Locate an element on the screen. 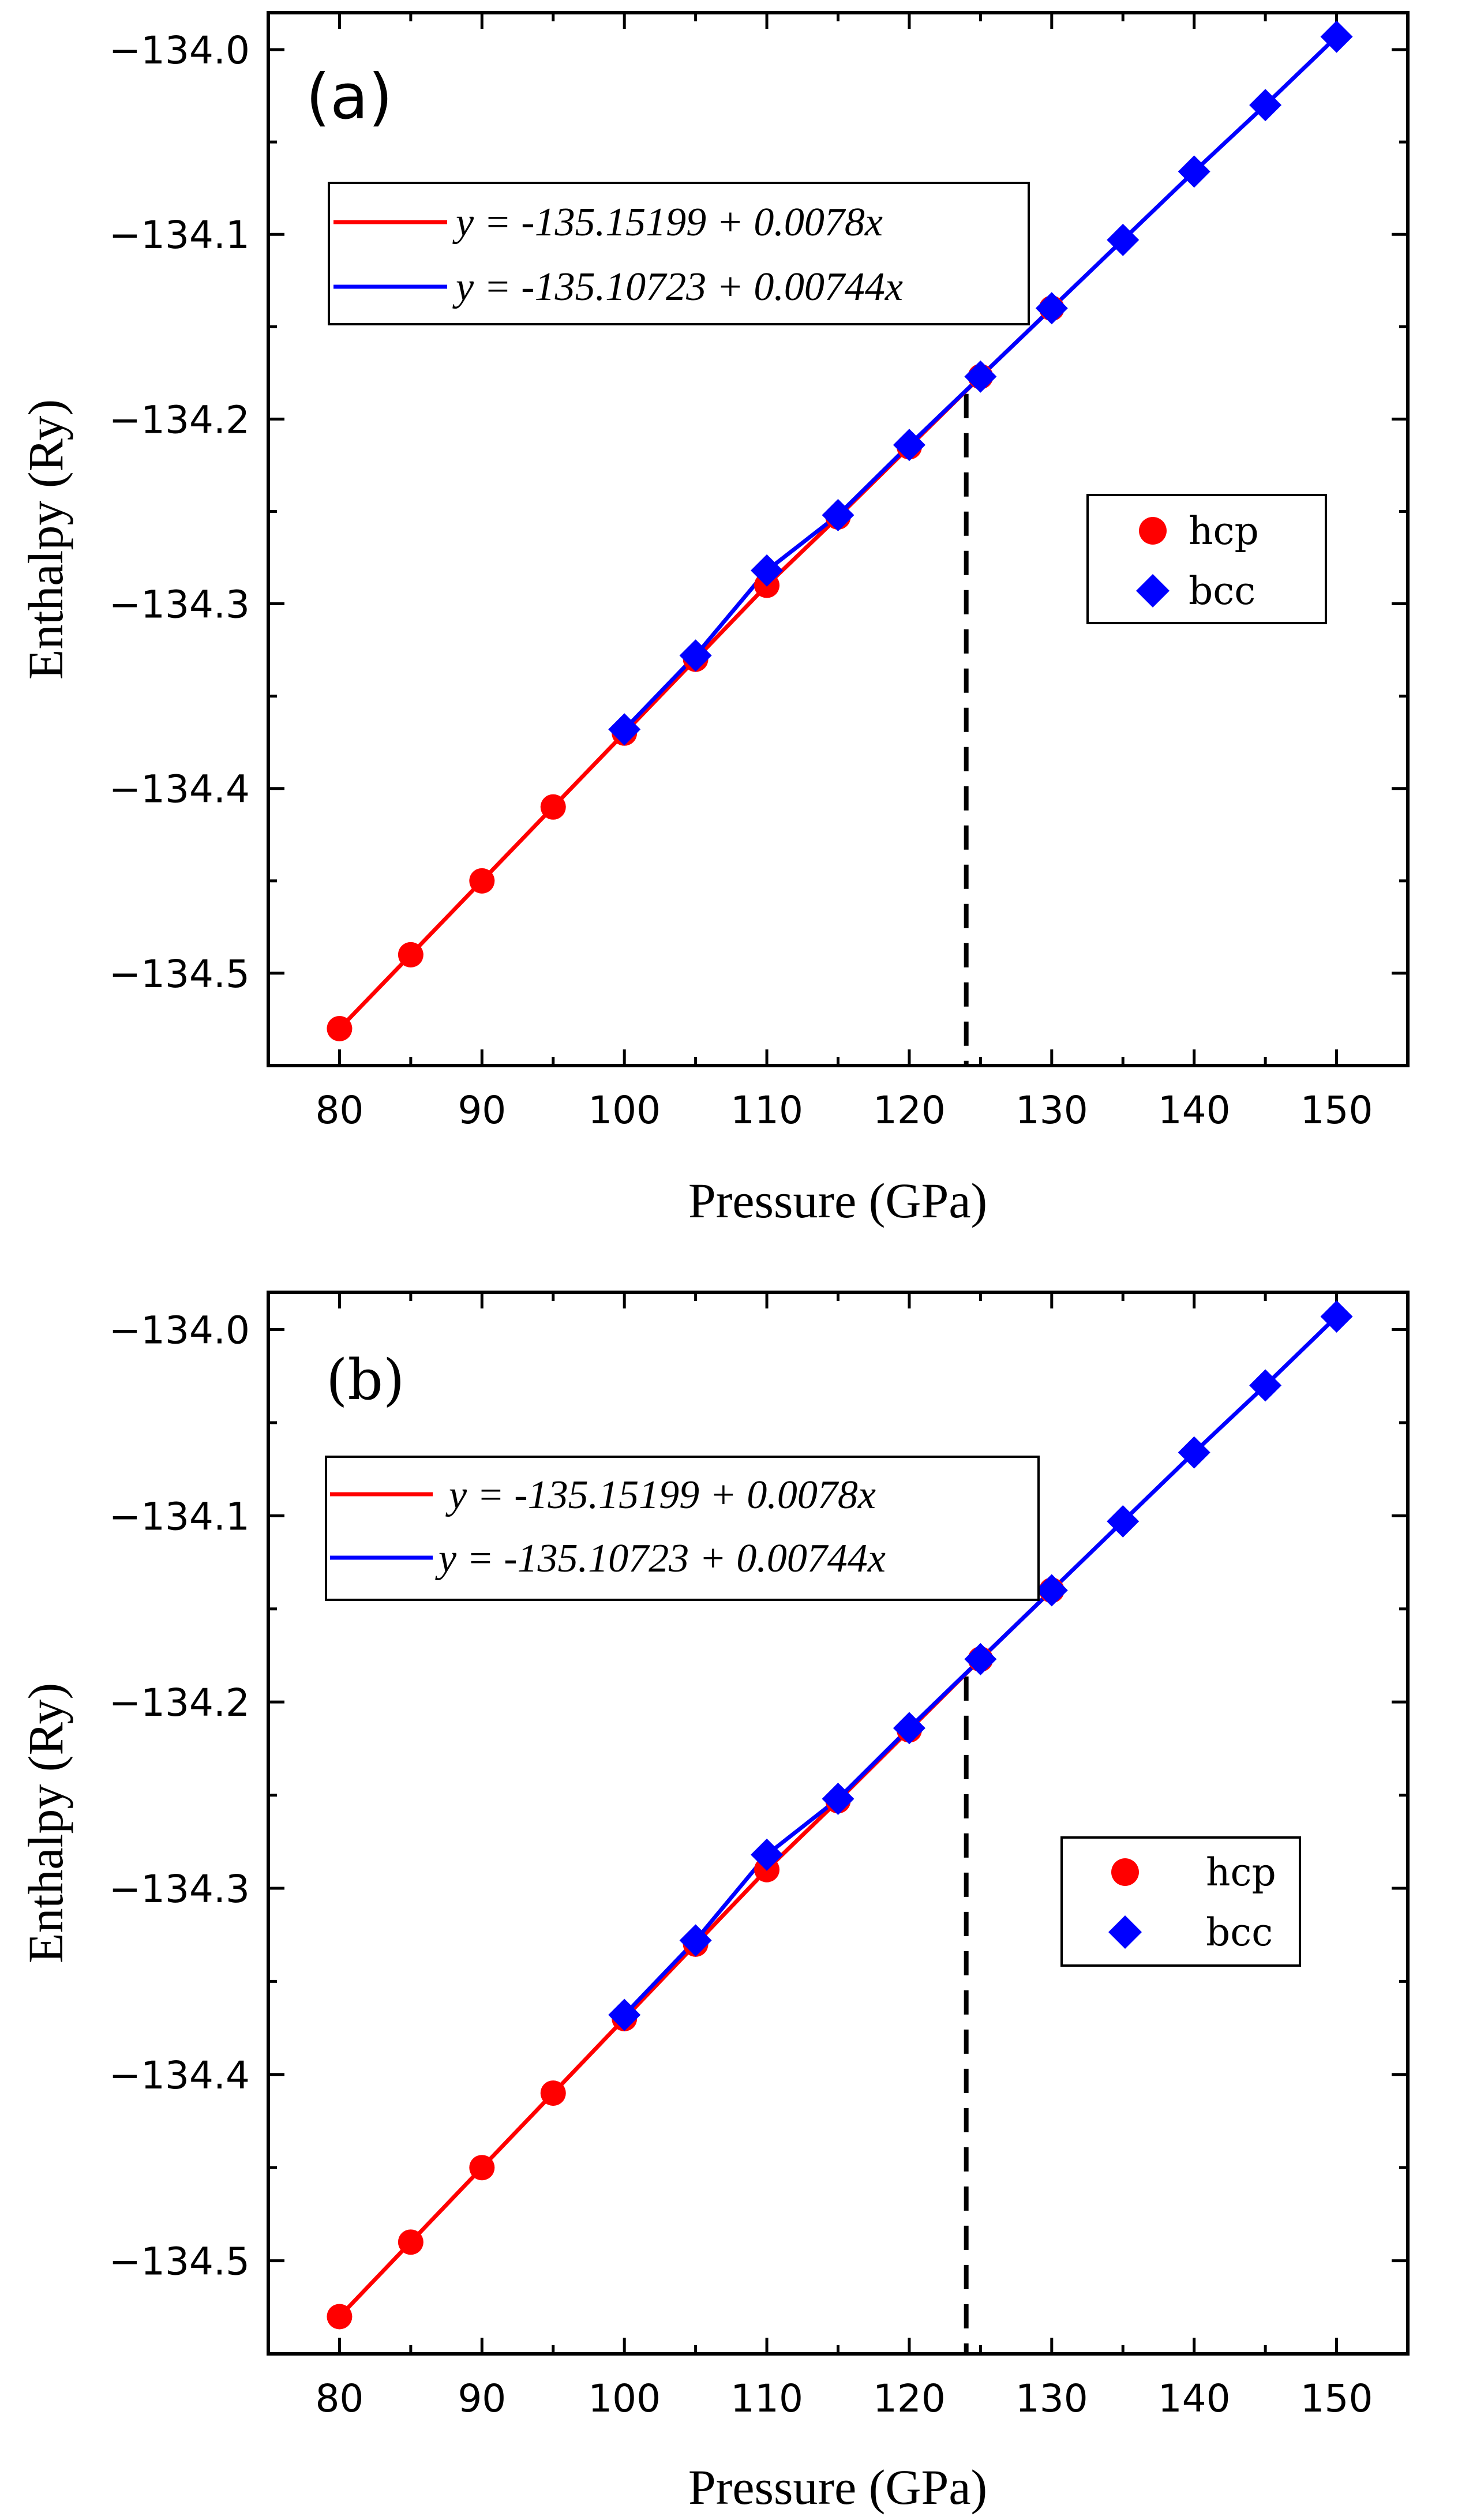  panel-label: (a) is located at coordinates (349, 97).